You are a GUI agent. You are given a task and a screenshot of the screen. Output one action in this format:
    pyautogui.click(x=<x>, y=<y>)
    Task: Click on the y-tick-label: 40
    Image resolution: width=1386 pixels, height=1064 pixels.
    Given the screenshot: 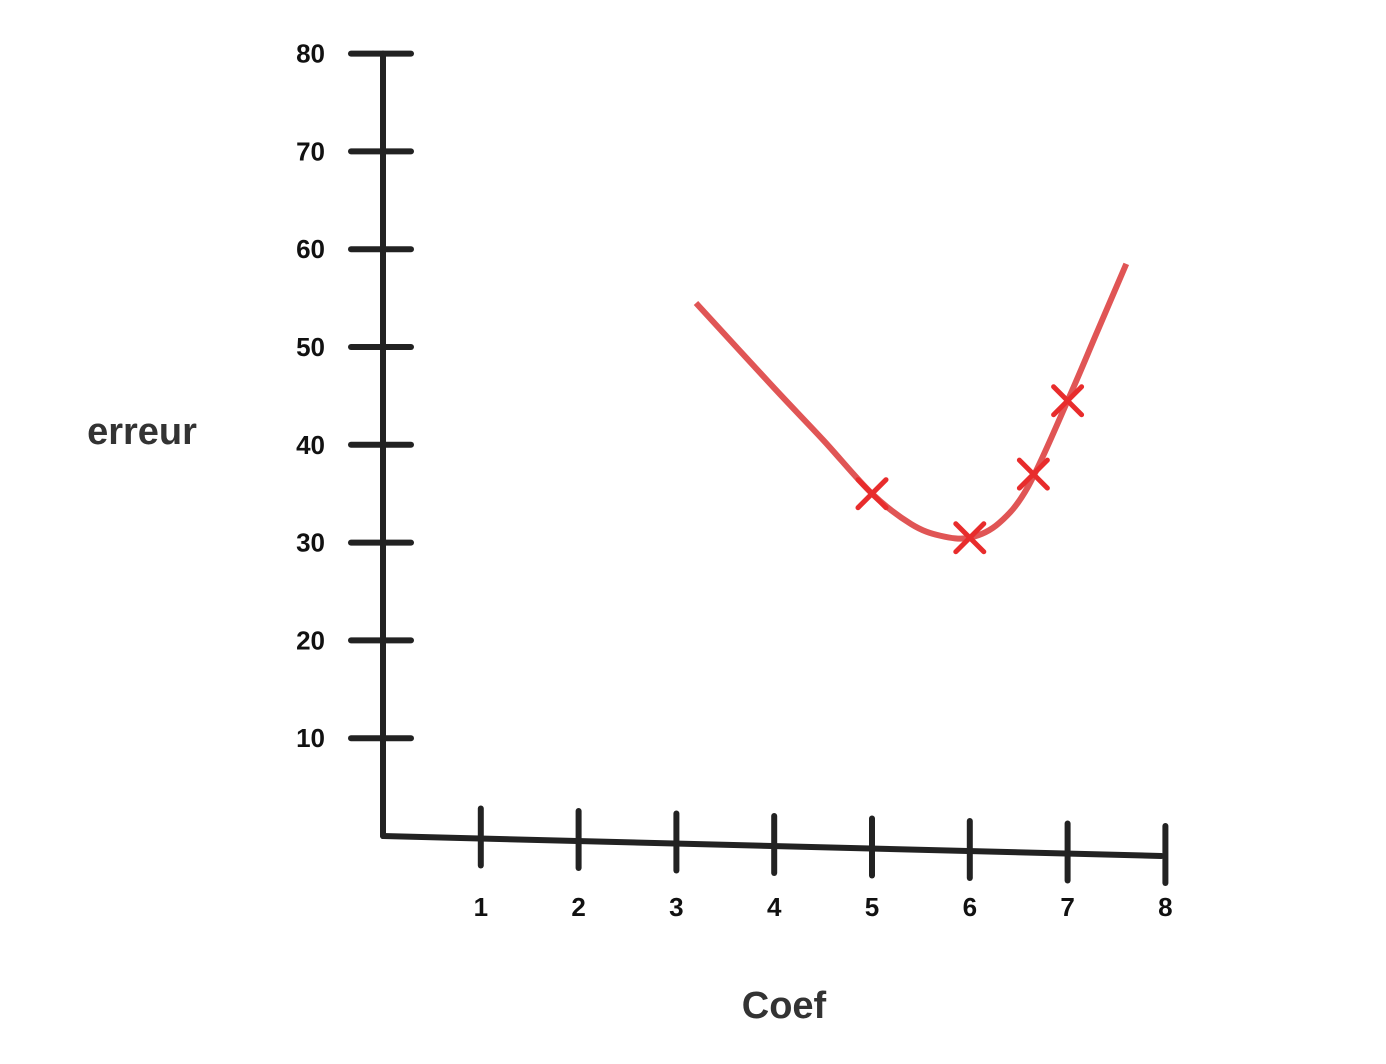 What is the action you would take?
    pyautogui.click(x=310, y=445)
    